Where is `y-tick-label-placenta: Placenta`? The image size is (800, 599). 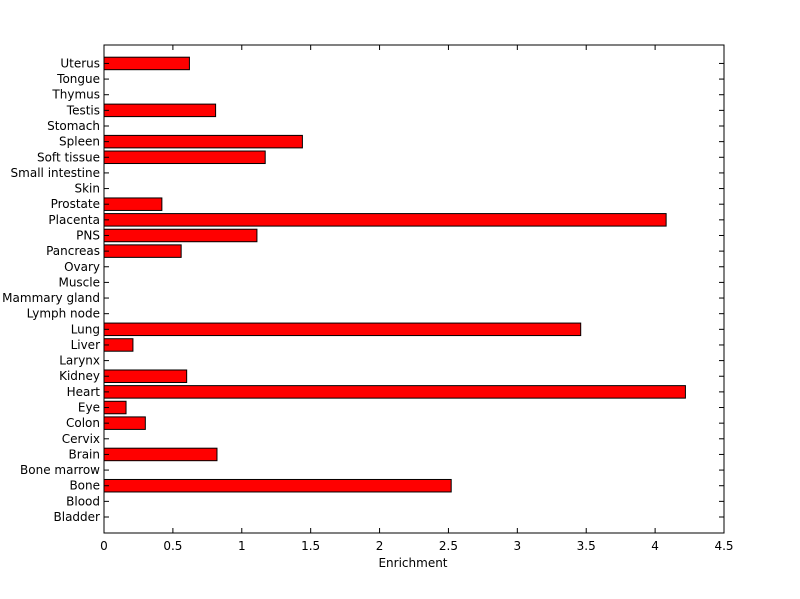
y-tick-label-placenta: Placenta is located at coordinates (74, 220).